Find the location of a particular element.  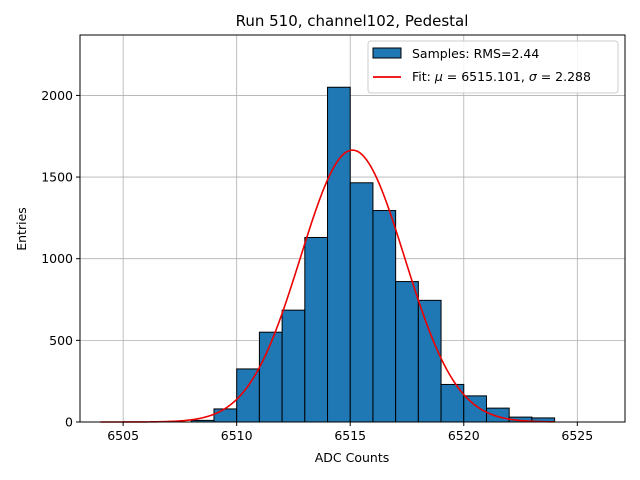

legend-box is located at coordinates (493, 67).